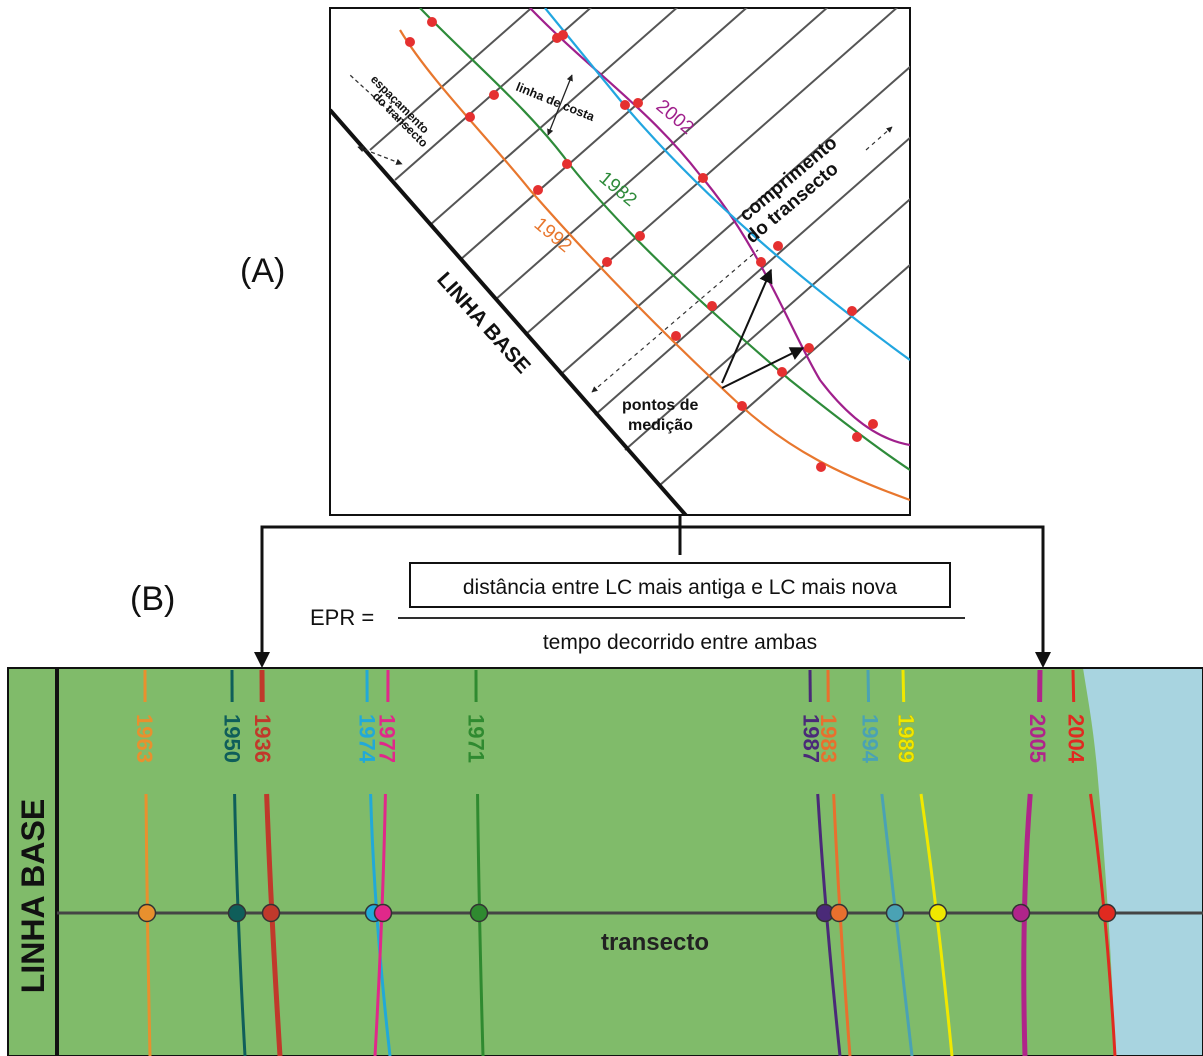  I want to click on shoreline-2002, so click(719, 227).